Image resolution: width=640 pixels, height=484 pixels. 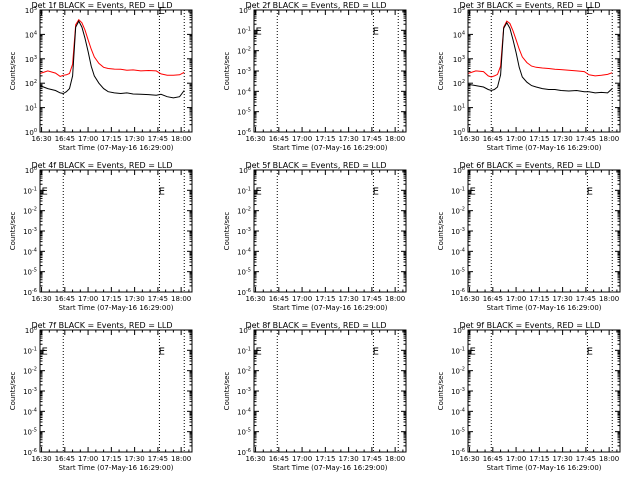 I want to click on plot-frame, so click(x=116, y=71).